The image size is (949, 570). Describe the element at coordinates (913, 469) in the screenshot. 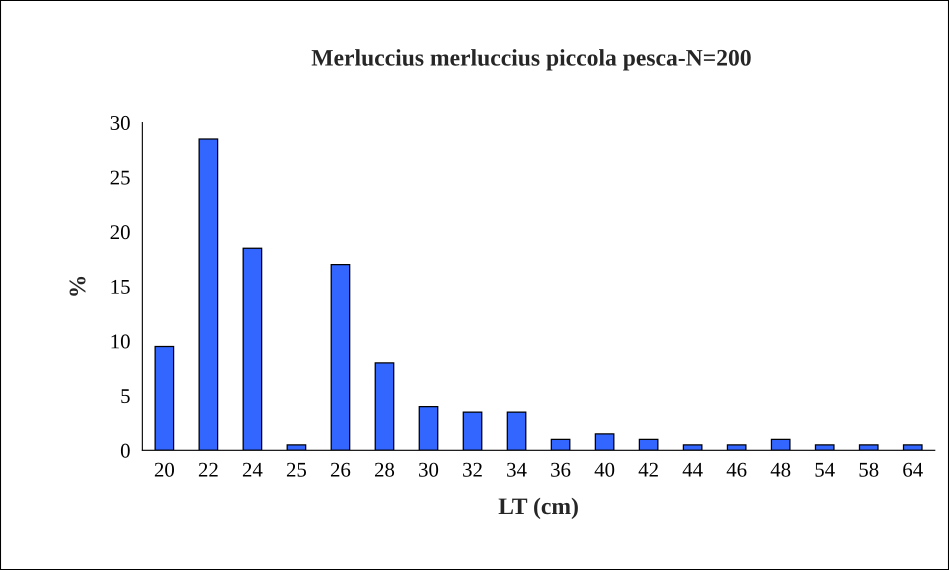

I see `x-tick-label: 64` at that location.